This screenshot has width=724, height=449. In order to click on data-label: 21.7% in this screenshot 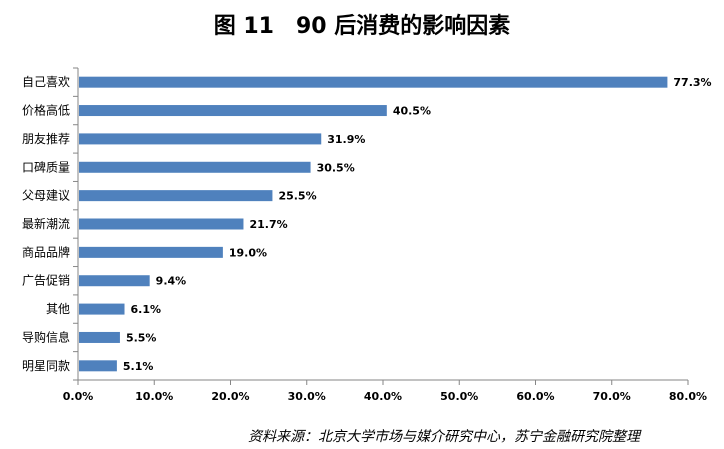, I will do `click(268, 224)`.